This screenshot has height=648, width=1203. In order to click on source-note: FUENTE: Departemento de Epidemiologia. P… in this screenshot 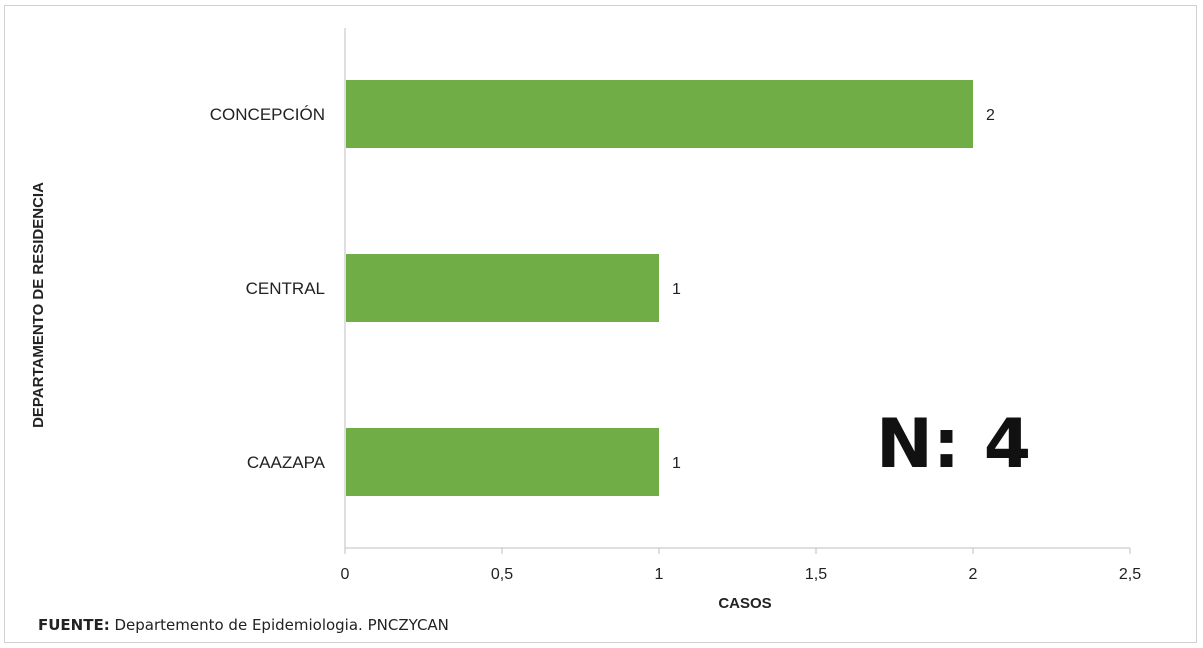, I will do `click(243, 625)`.